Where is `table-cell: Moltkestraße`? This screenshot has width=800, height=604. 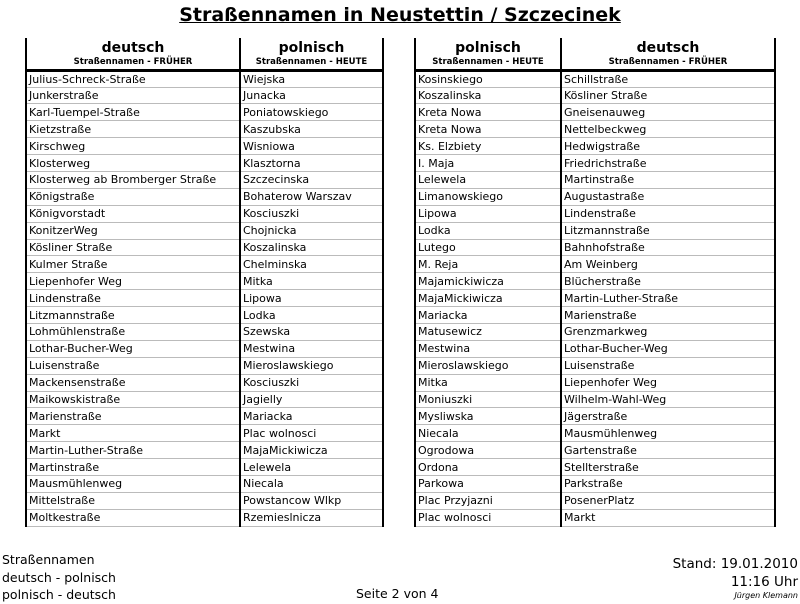
table-cell: Moltkestraße is located at coordinates (133, 518).